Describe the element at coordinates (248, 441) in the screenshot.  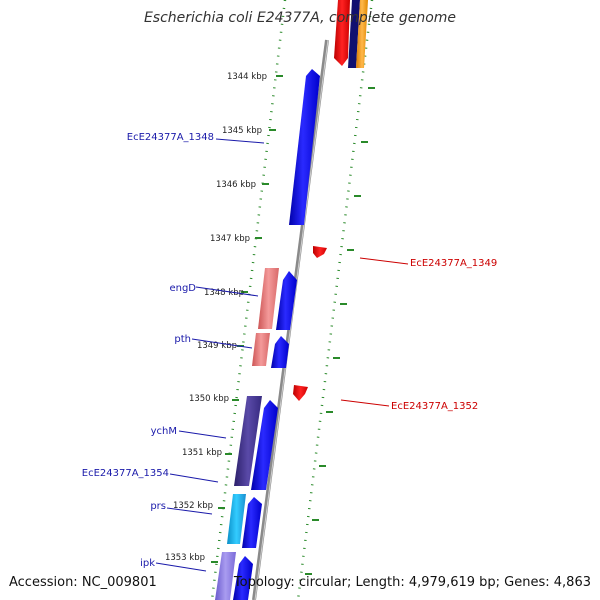
I see `gene-feature-purple` at that location.